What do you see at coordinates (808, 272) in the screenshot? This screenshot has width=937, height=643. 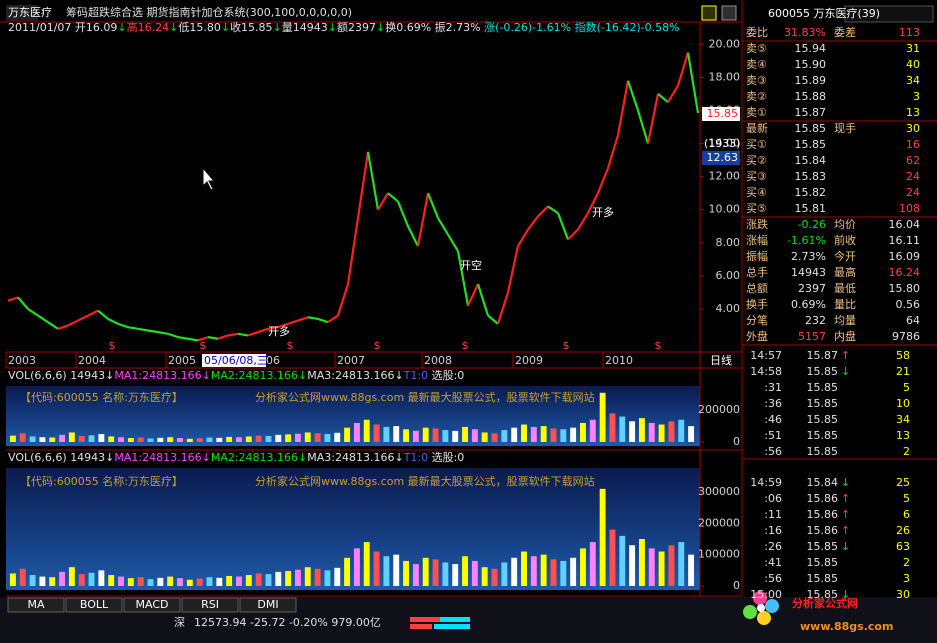 I see `quote-cell: 14943` at bounding box center [808, 272].